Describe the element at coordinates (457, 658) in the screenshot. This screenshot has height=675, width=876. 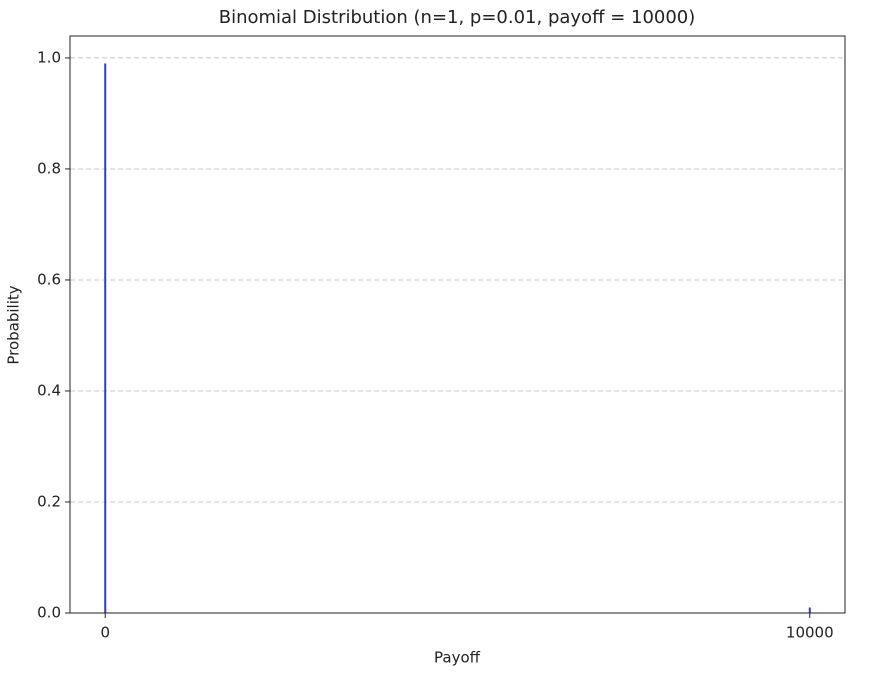
I see `x-axis-label: Payoff` at that location.